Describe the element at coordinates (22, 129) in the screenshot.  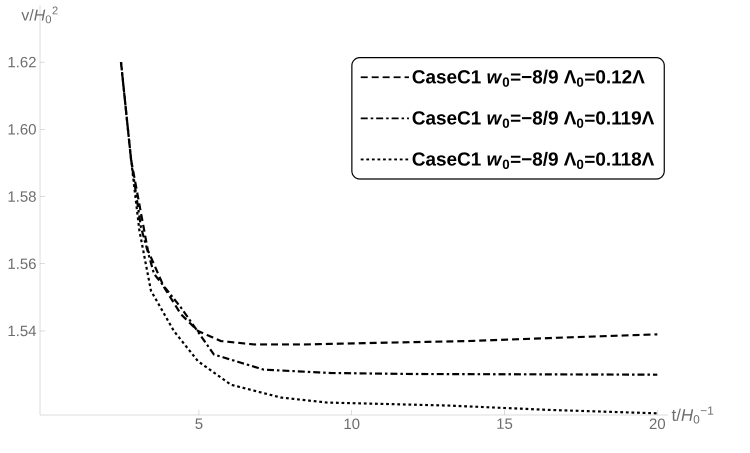
I see `y-tick-label: 1.60` at that location.